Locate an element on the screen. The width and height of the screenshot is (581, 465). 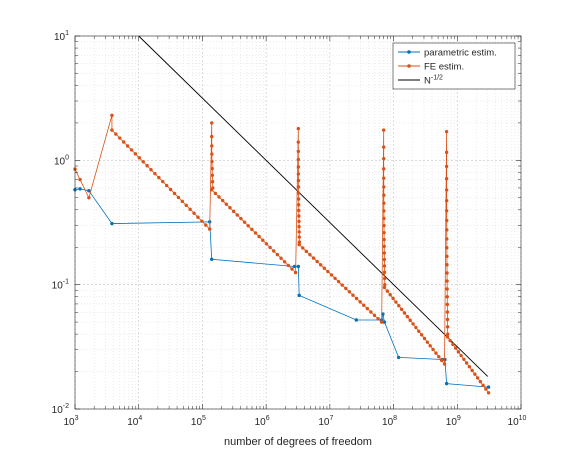
y-axis-tick-labels: 10-2 10-1 100 101 is located at coordinates (60, 223).